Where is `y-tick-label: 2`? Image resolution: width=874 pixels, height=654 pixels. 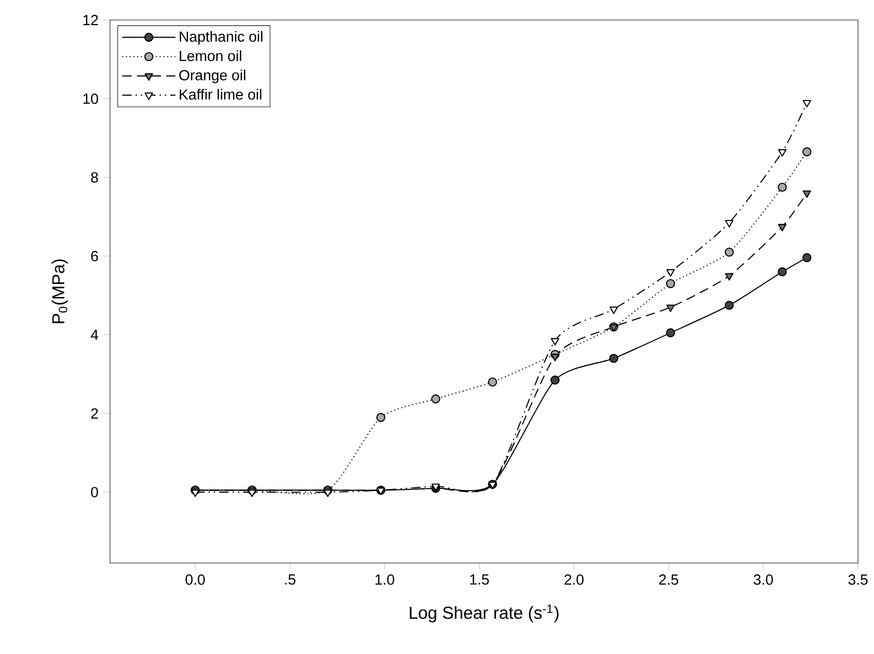
y-tick-label: 2 is located at coordinates (94, 413).